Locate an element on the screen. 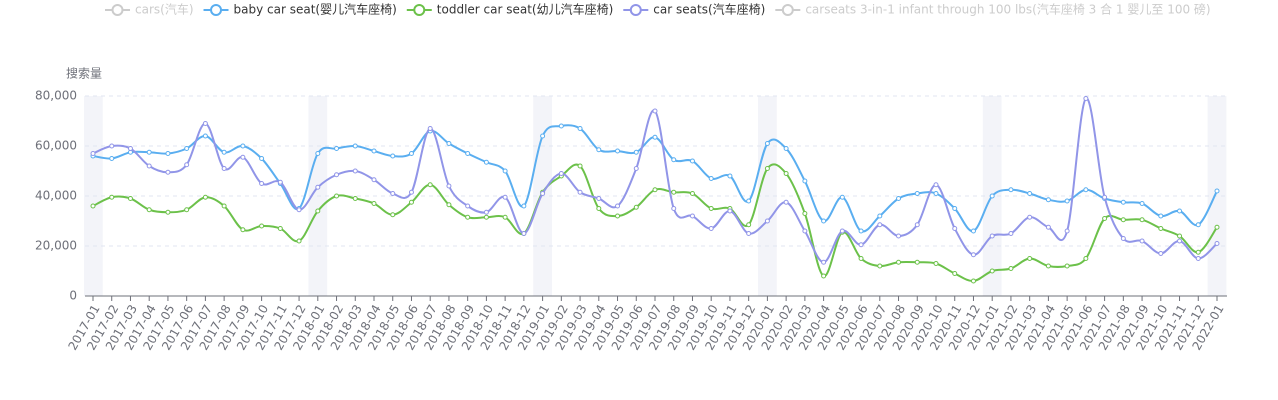 The height and width of the screenshot is (400, 1278). legend-item: car seats(汽车座椅) is located at coordinates (694, 9).